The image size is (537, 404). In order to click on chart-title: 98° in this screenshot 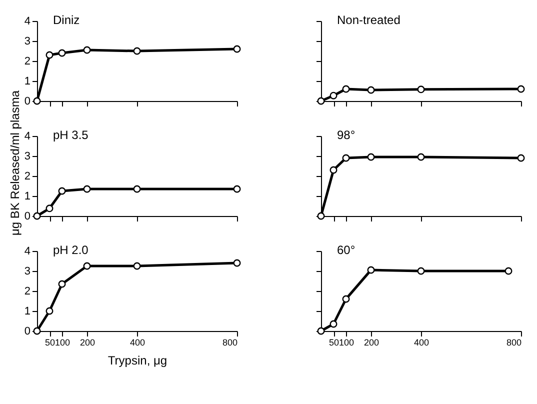, I will do `click(346, 135)`.